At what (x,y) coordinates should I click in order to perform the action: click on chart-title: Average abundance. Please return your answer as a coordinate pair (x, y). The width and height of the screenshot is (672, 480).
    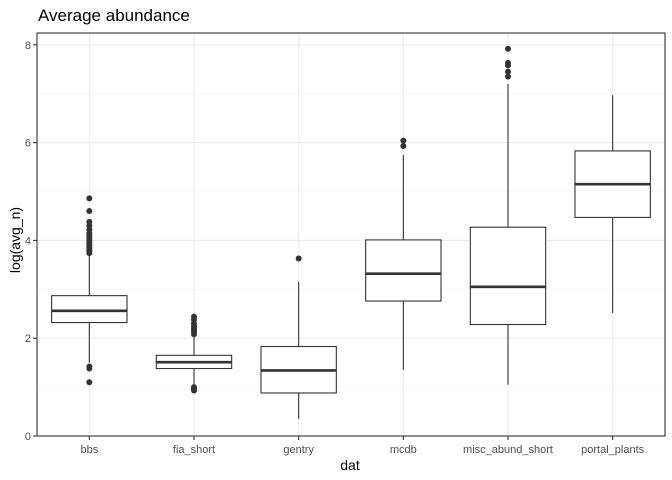
    Looking at the image, I should click on (114, 15).